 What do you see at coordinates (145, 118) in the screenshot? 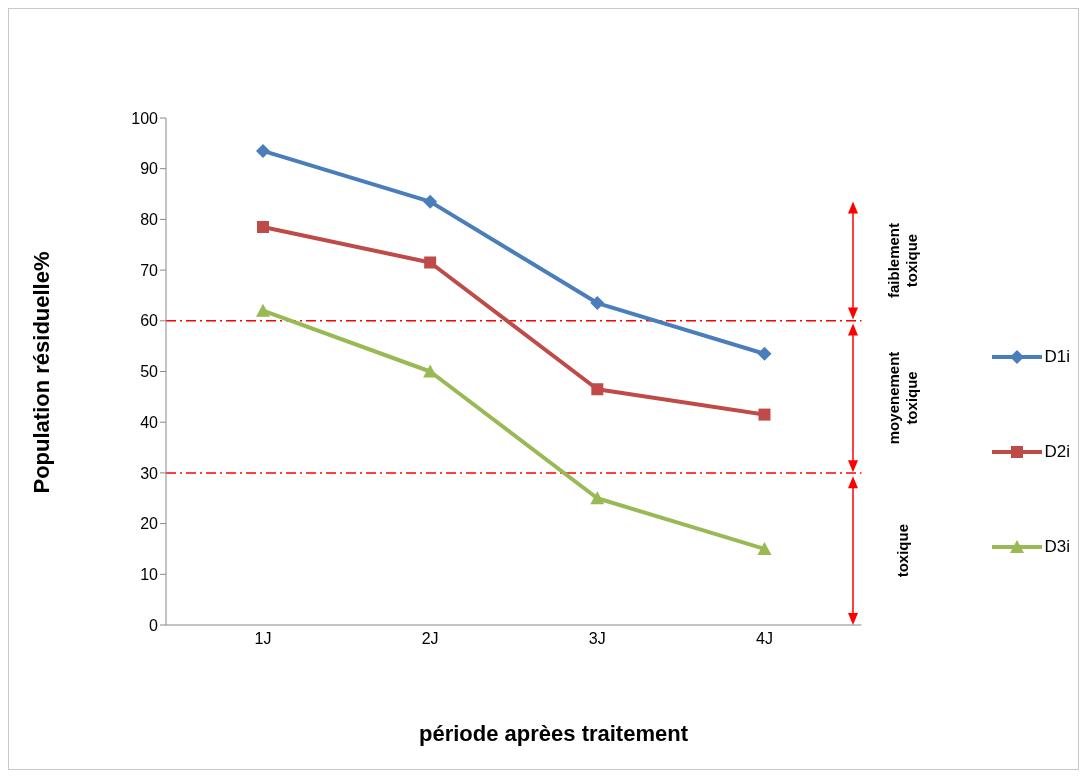
I see `y-tick-label: 100` at bounding box center [145, 118].